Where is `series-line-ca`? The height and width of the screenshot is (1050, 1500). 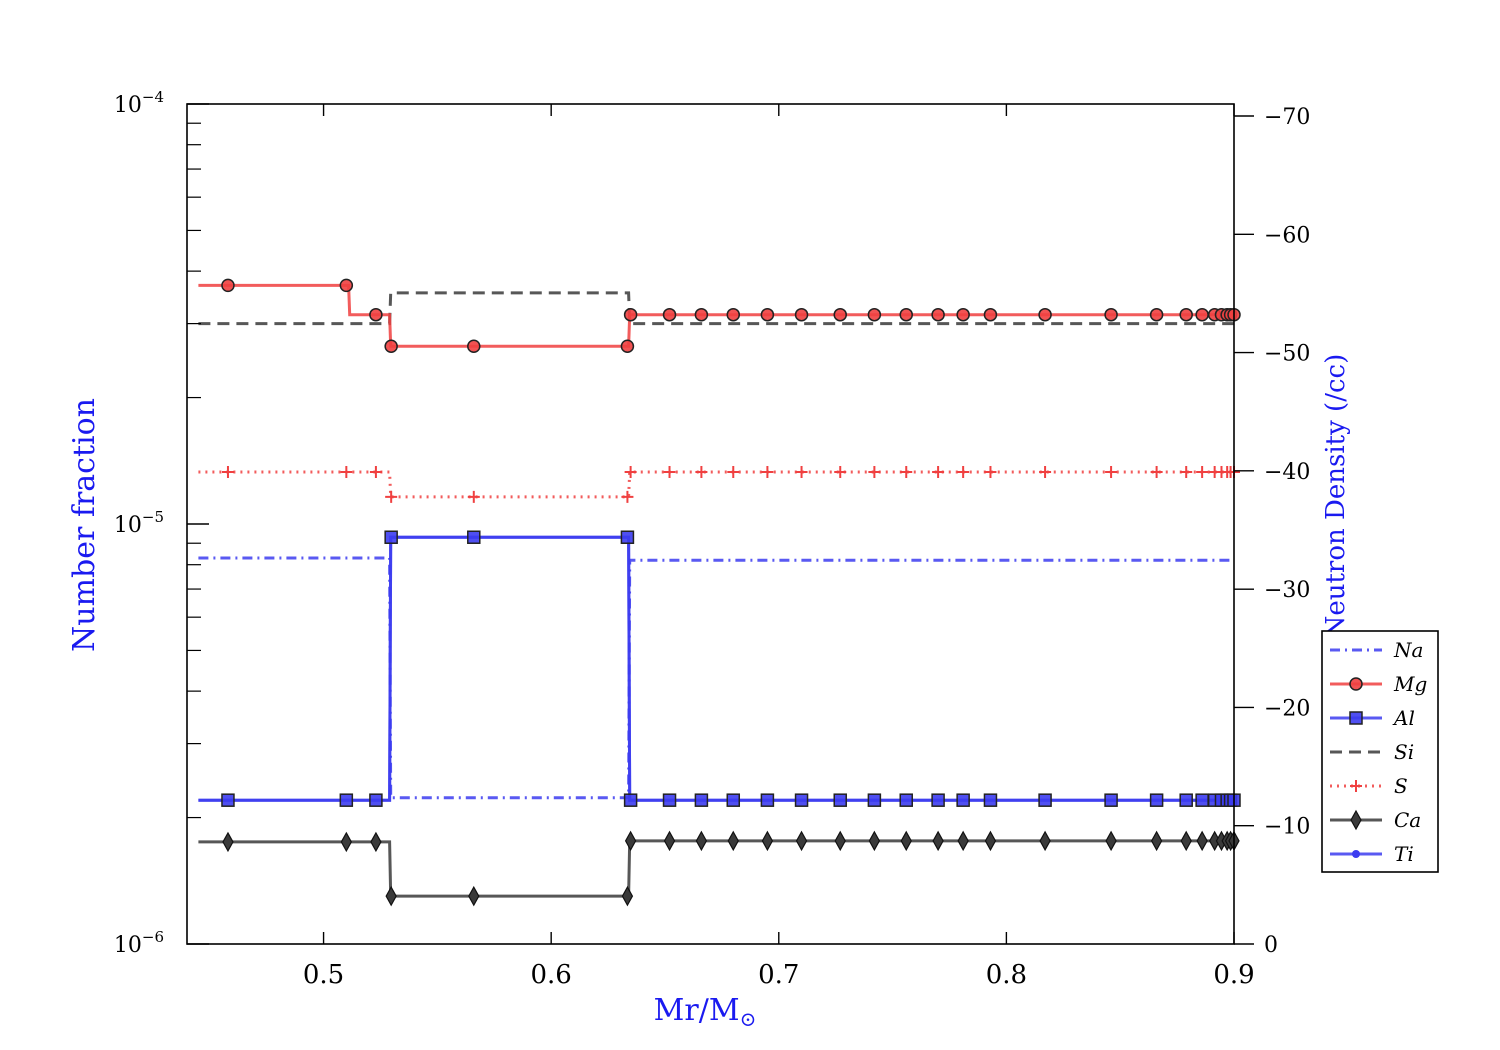
series-line-ca is located at coordinates (716, 868).